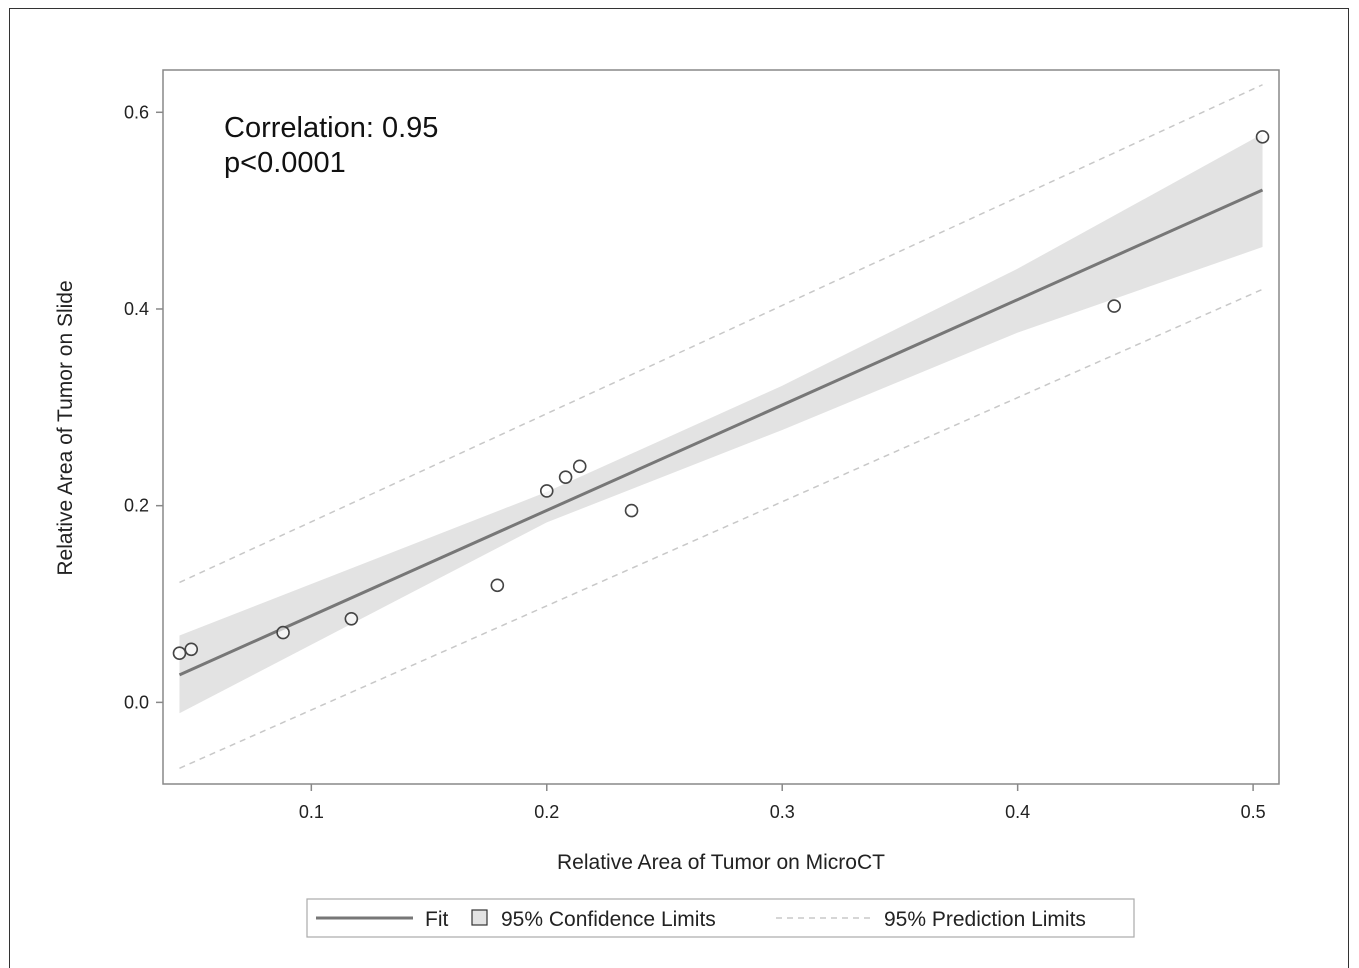 The image size is (1359, 968). I want to click on y-axis-title: Relative Area of Tumor on Slide, so click(65, 427).